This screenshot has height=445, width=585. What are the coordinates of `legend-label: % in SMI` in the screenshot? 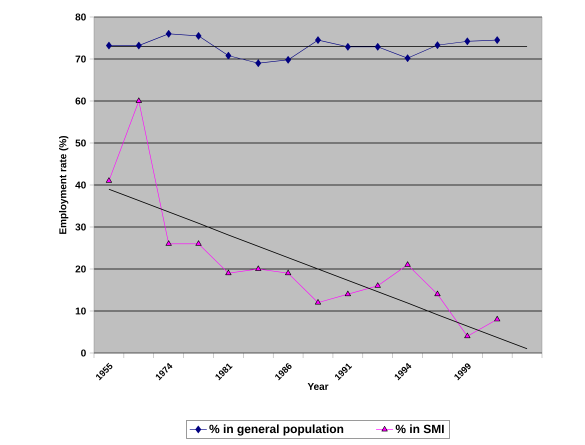 It's located at (420, 429).